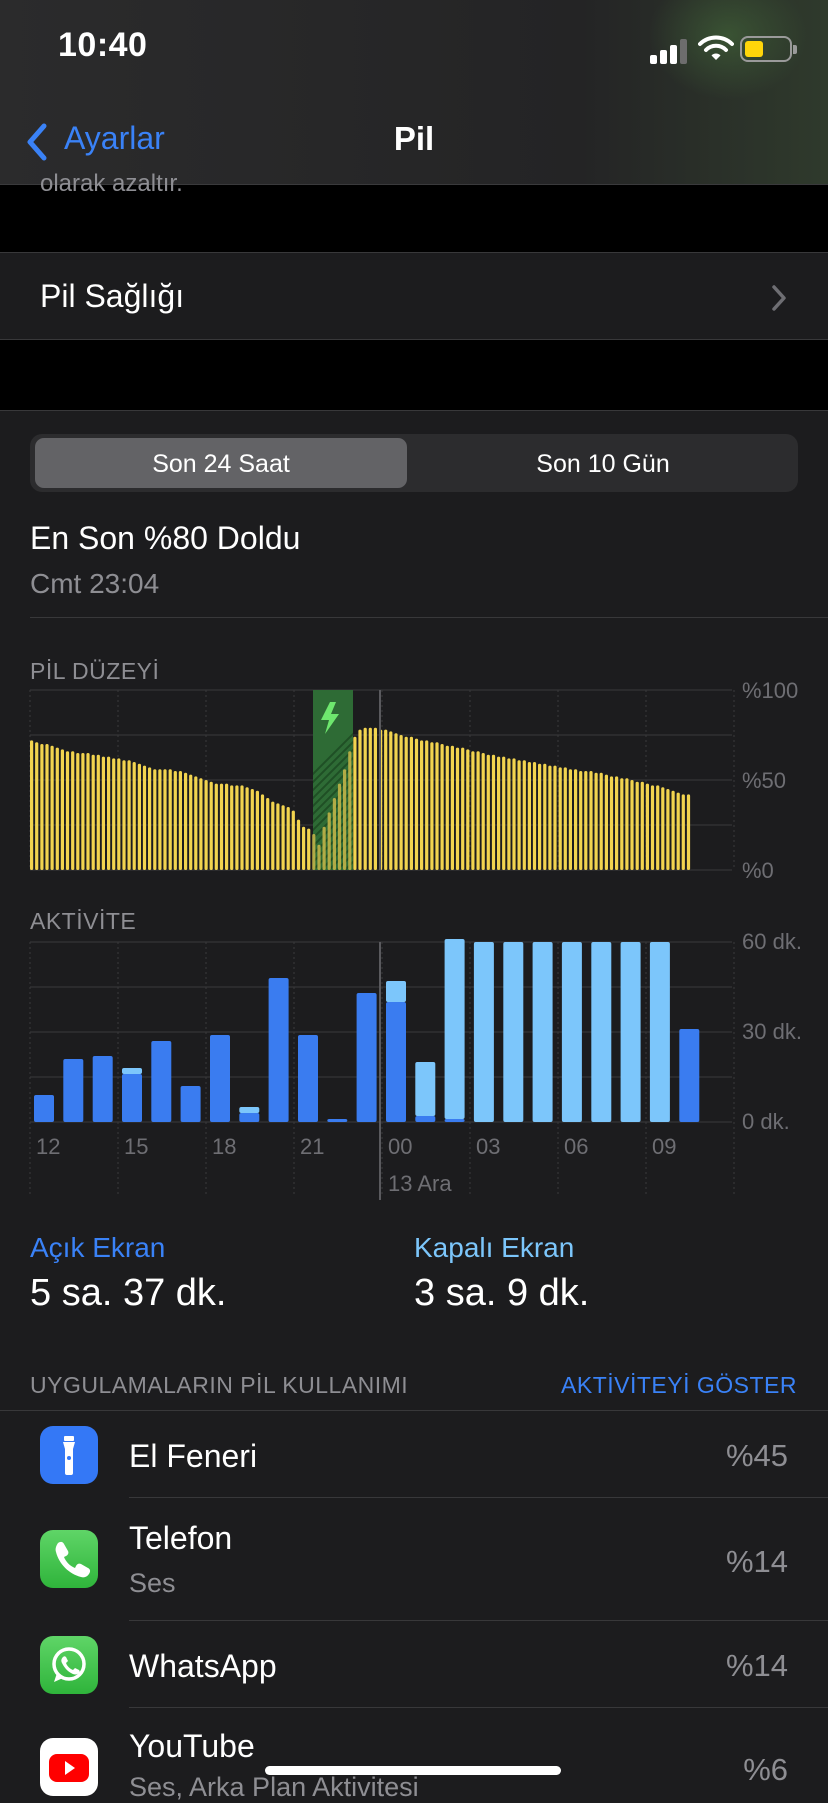  Describe the element at coordinates (219, 1385) in the screenshot. I see `apps-usage-caption: UYGULAMALARIN PİL KULLANIMI` at that location.